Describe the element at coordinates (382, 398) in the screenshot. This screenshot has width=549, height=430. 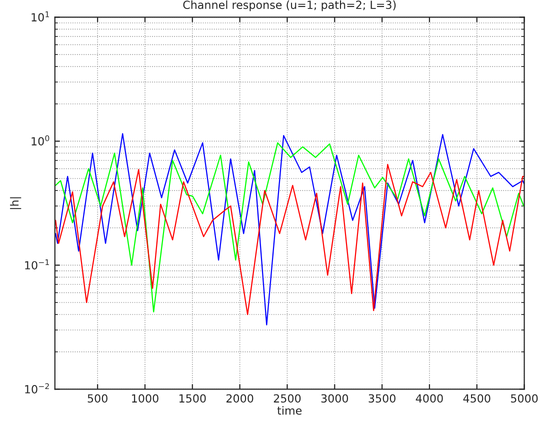
I see `x-tick-label: 3500` at that location.